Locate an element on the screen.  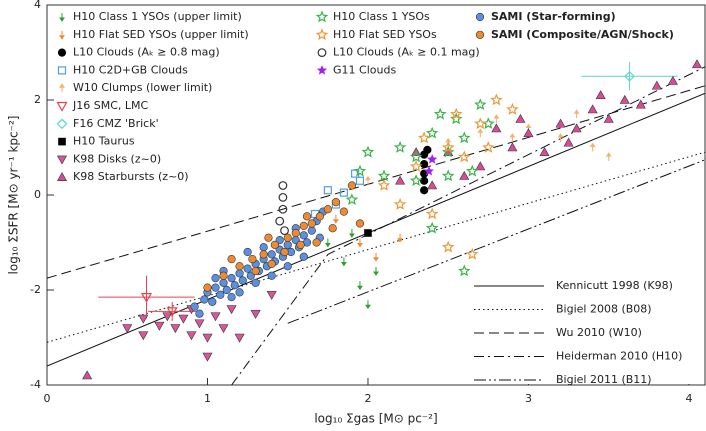
legend-item: F16 CMZ 'Brick' is located at coordinates (107, 123).